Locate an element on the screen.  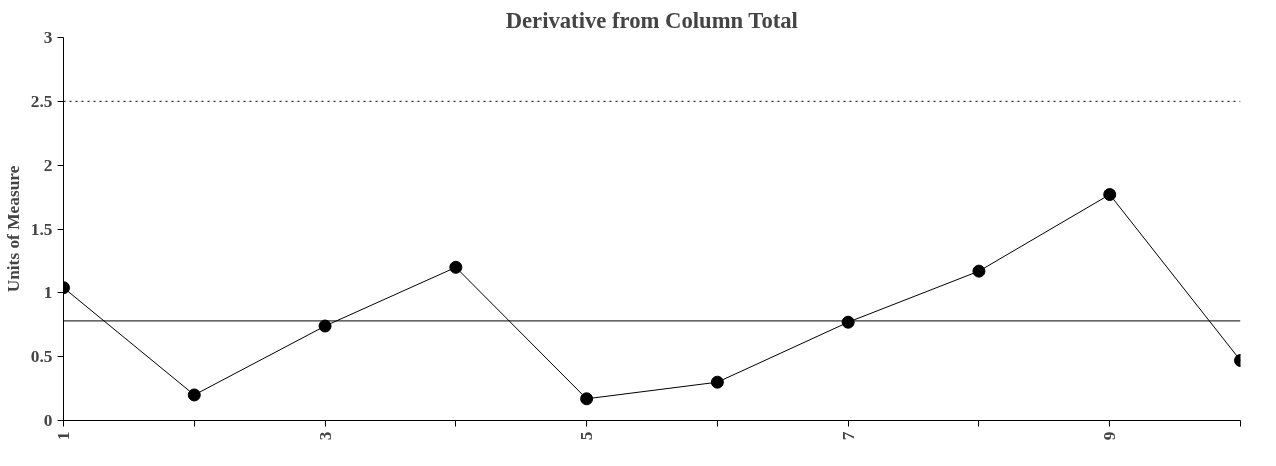
y-tick-label: 3 is located at coordinates (48, 37).